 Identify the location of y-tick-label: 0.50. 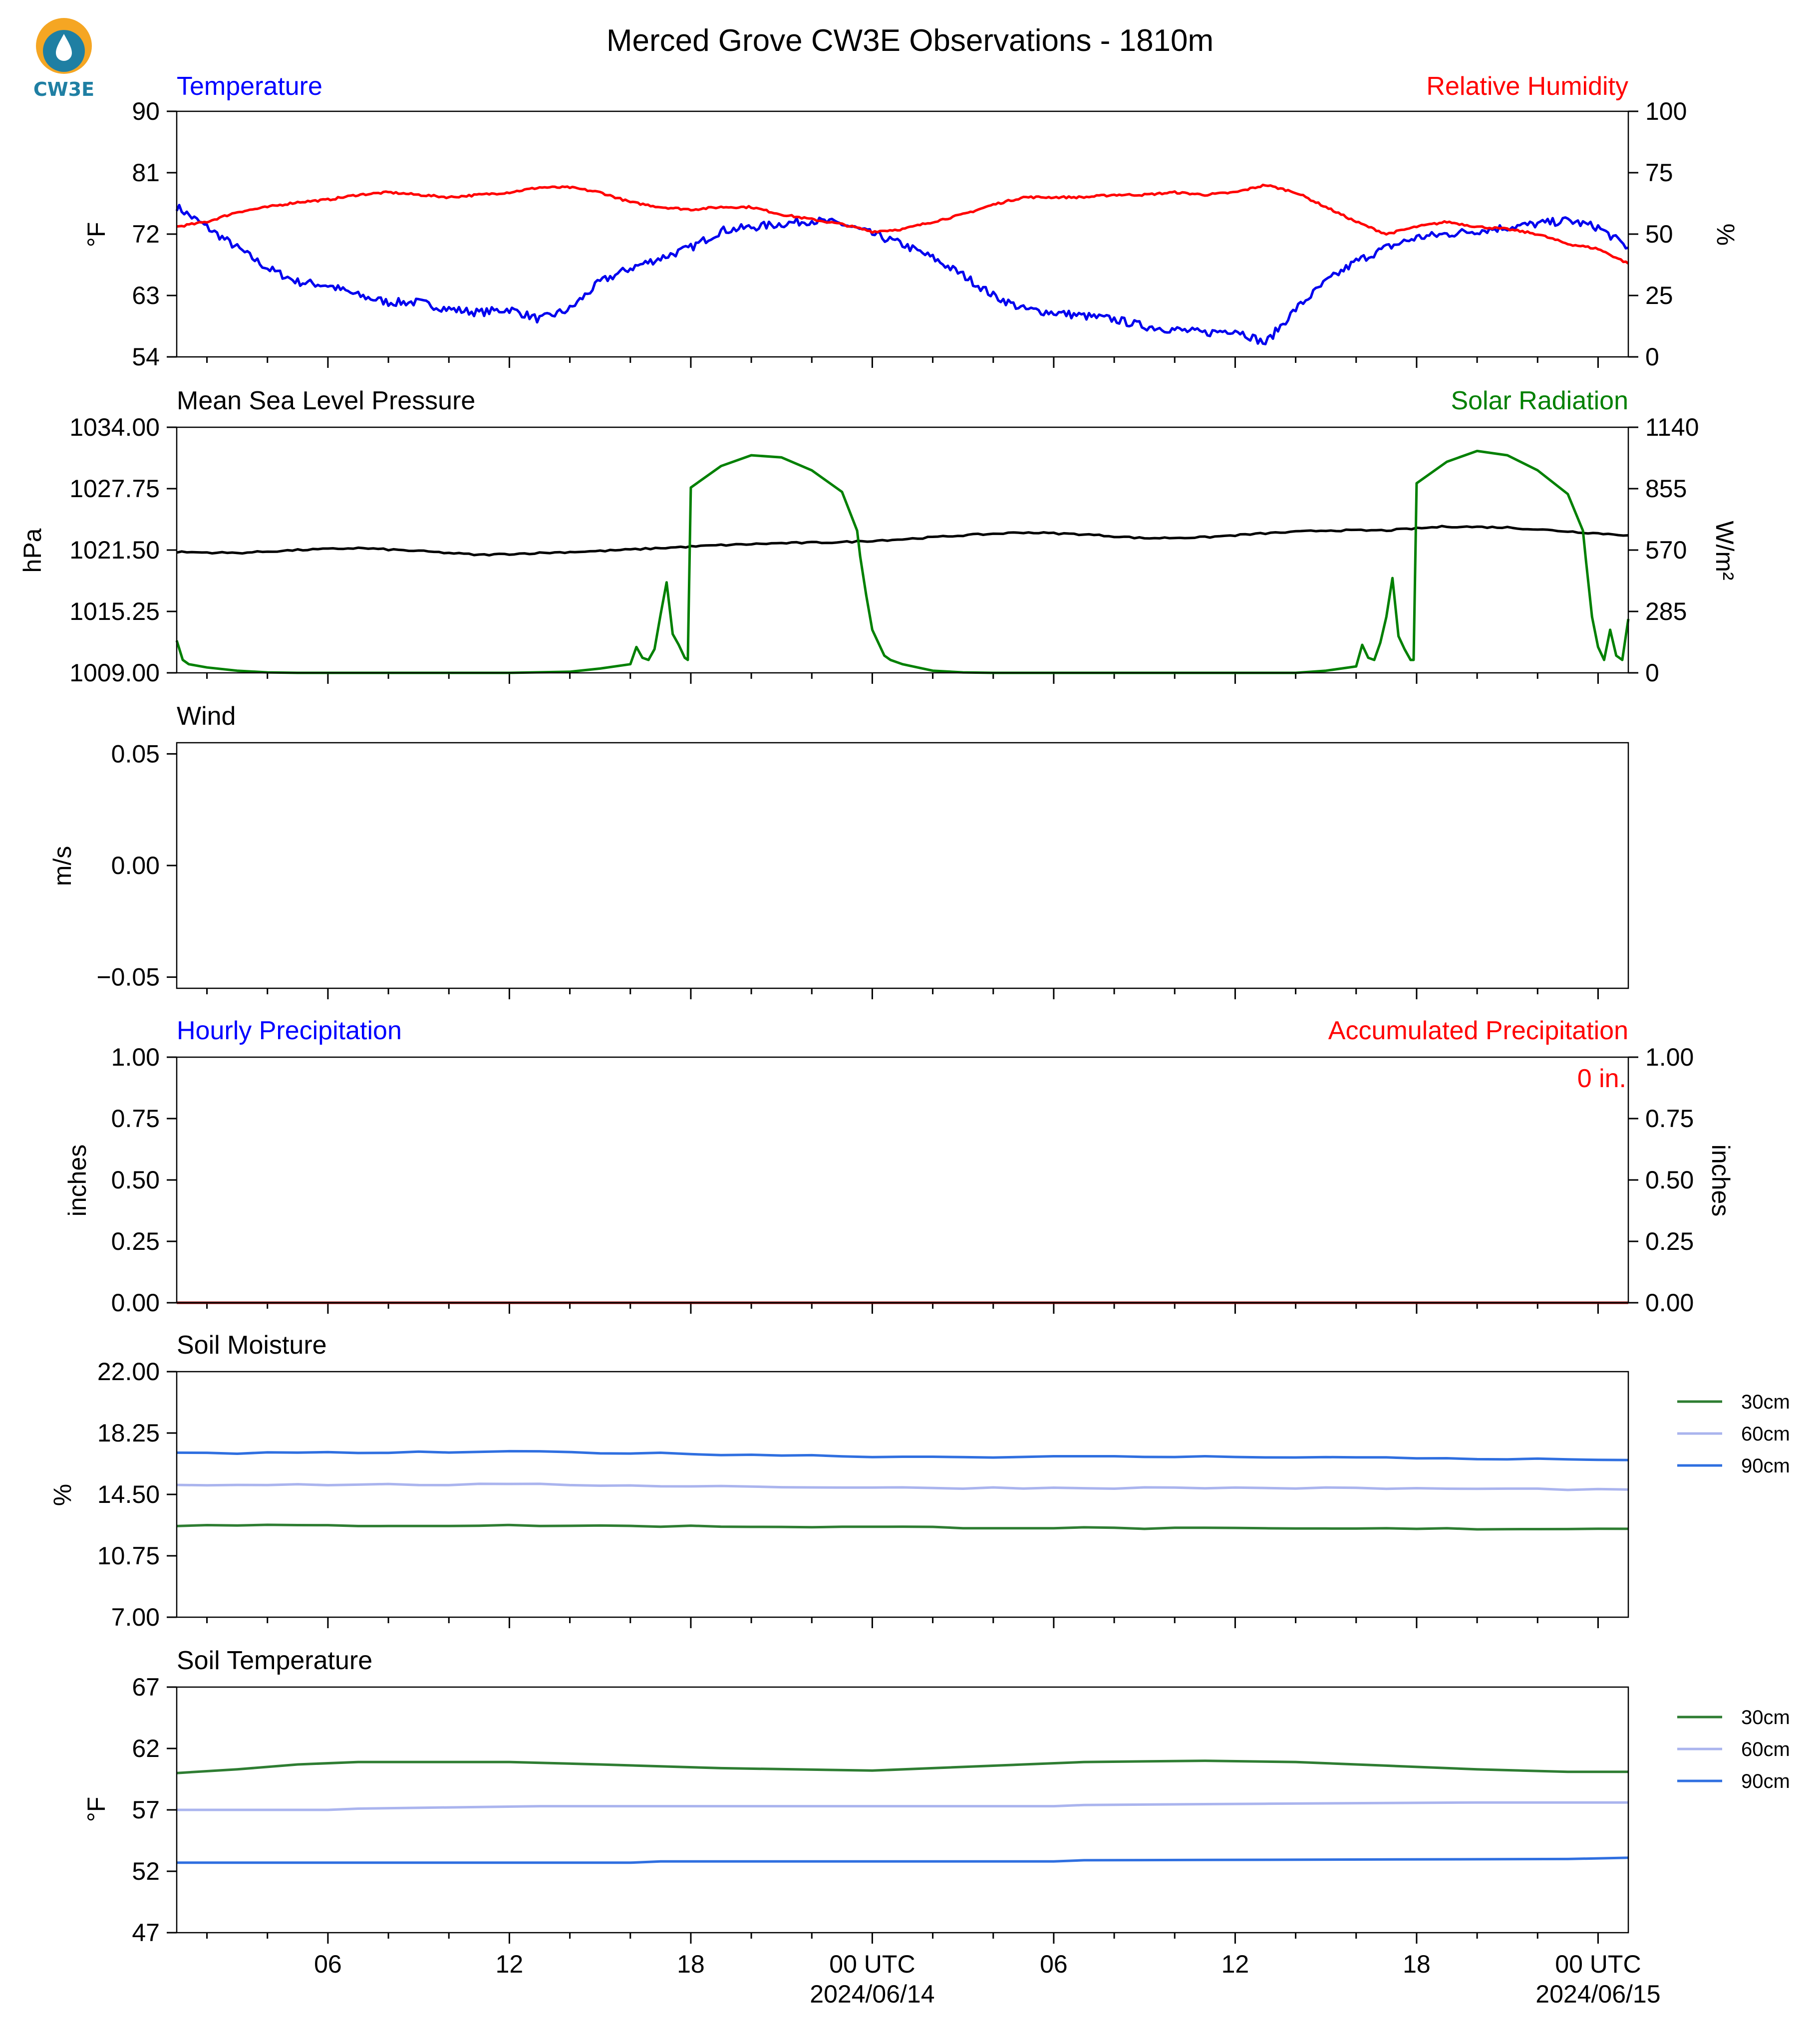
(135, 1180).